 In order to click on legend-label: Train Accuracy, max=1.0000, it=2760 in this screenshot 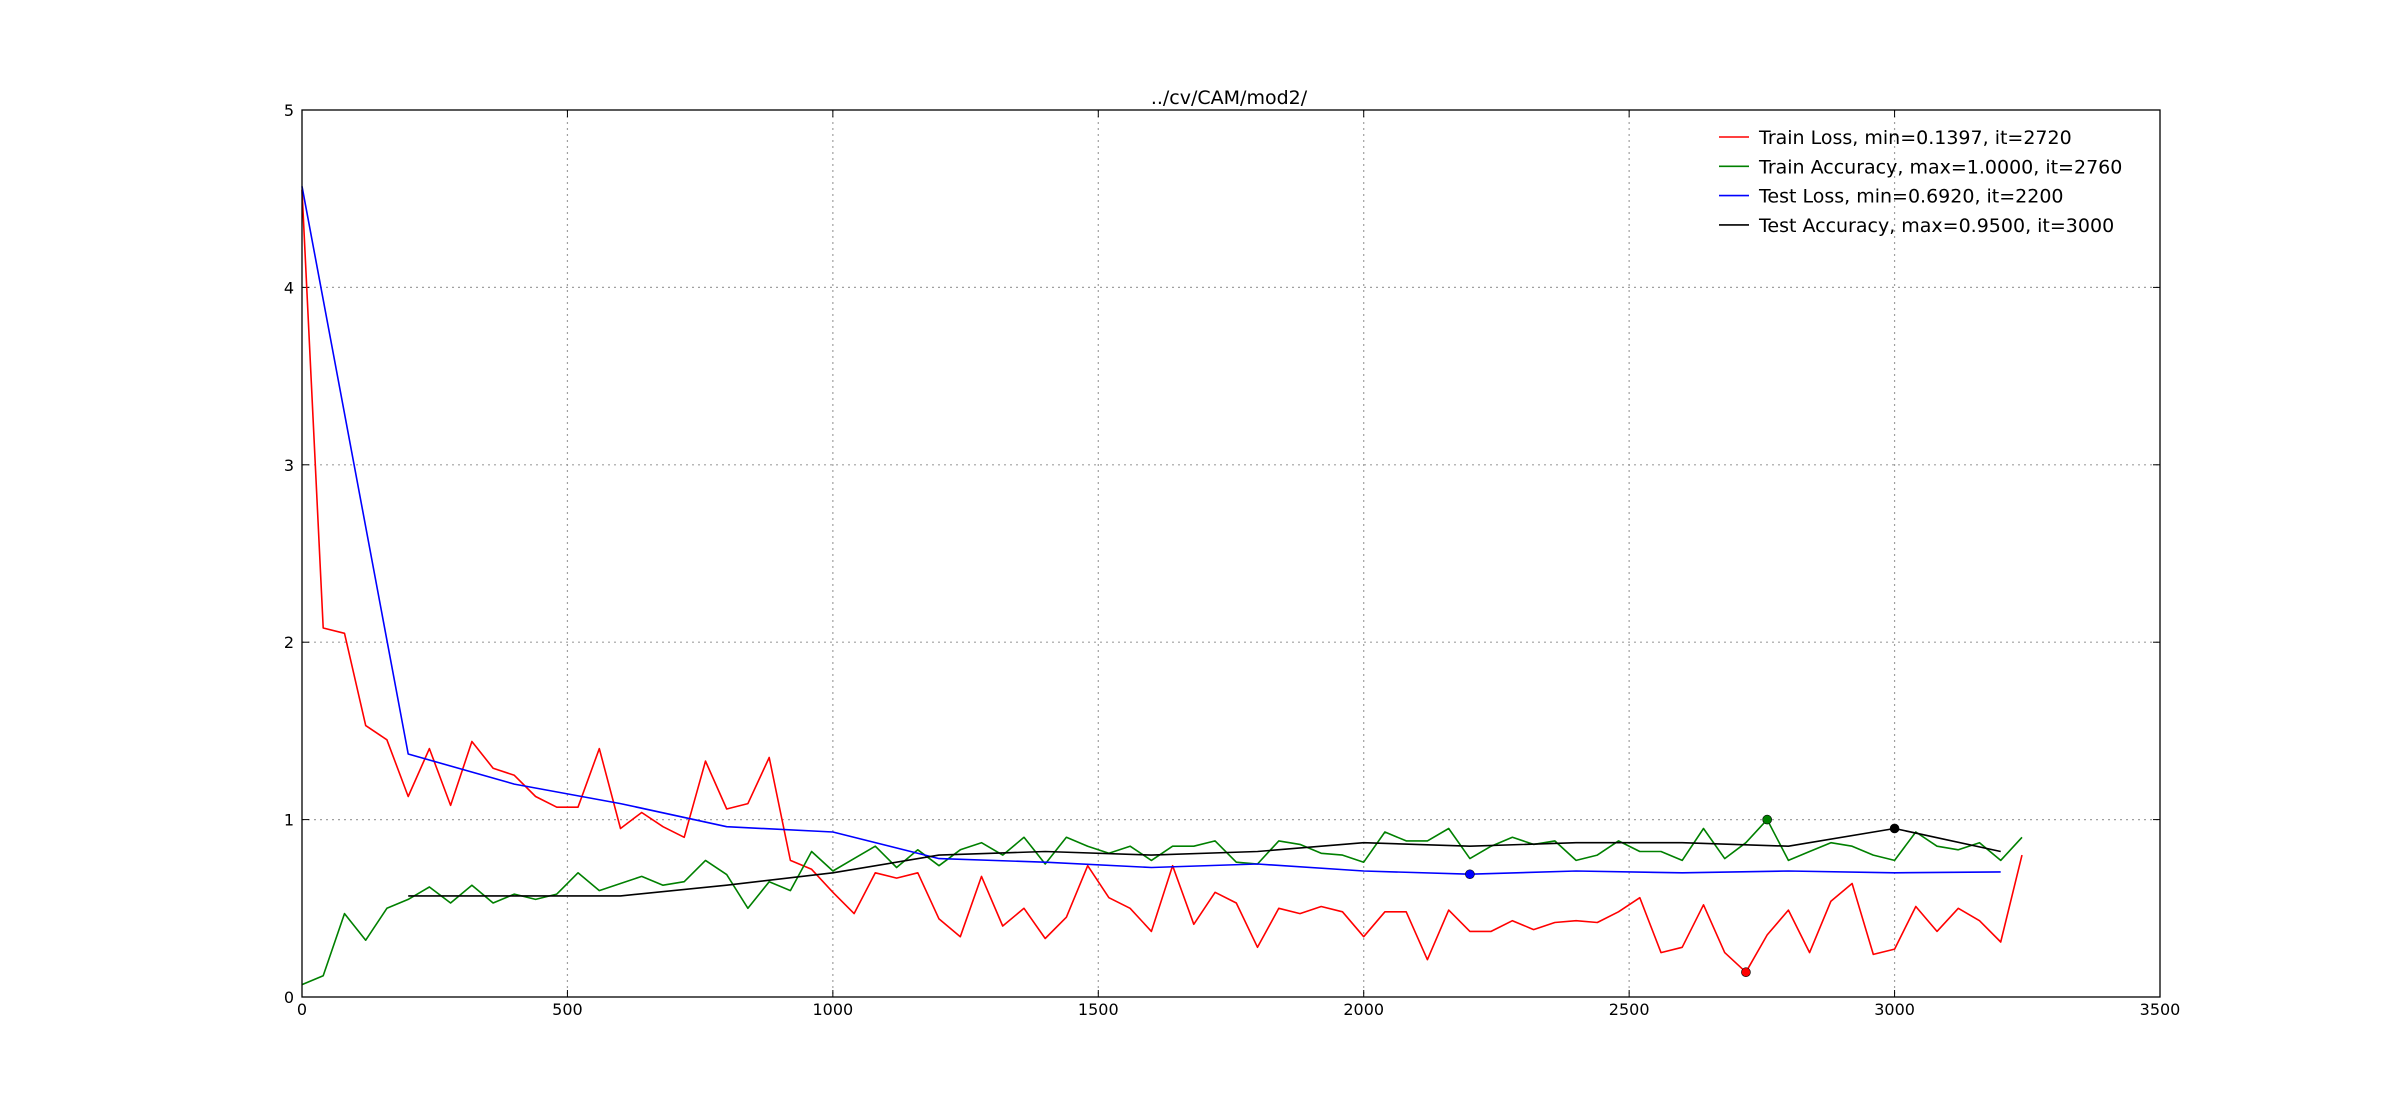, I will do `click(1940, 167)`.